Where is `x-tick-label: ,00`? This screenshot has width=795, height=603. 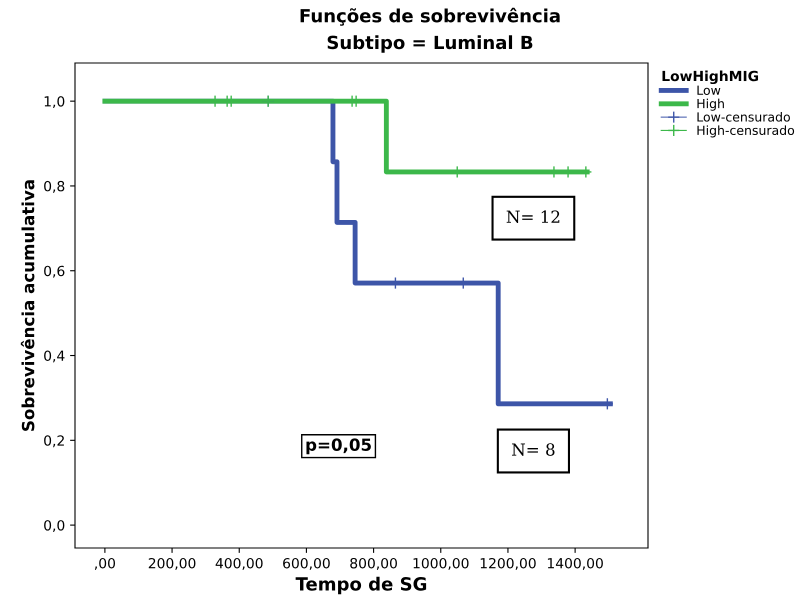
x-tick-label: ,00 is located at coordinates (105, 564).